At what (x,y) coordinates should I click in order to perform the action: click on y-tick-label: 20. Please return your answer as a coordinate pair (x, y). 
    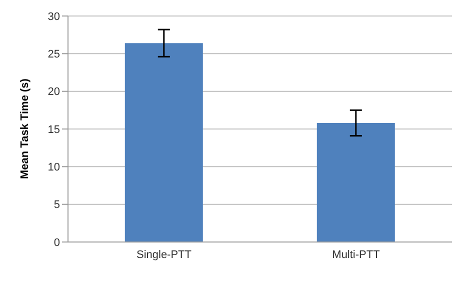
    Looking at the image, I should click on (54, 92).